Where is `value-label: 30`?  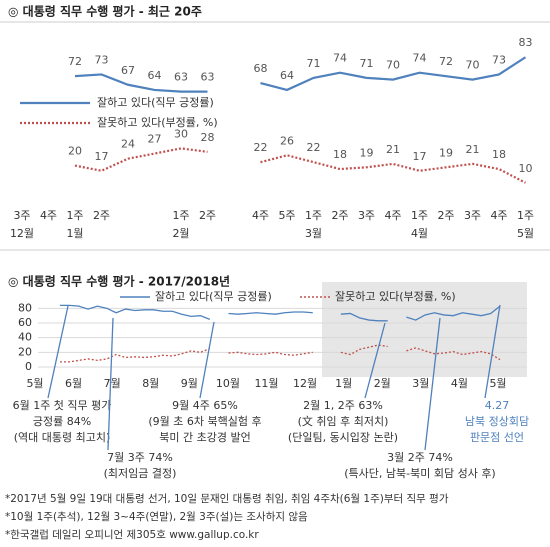
value-label: 30 is located at coordinates (181, 133).